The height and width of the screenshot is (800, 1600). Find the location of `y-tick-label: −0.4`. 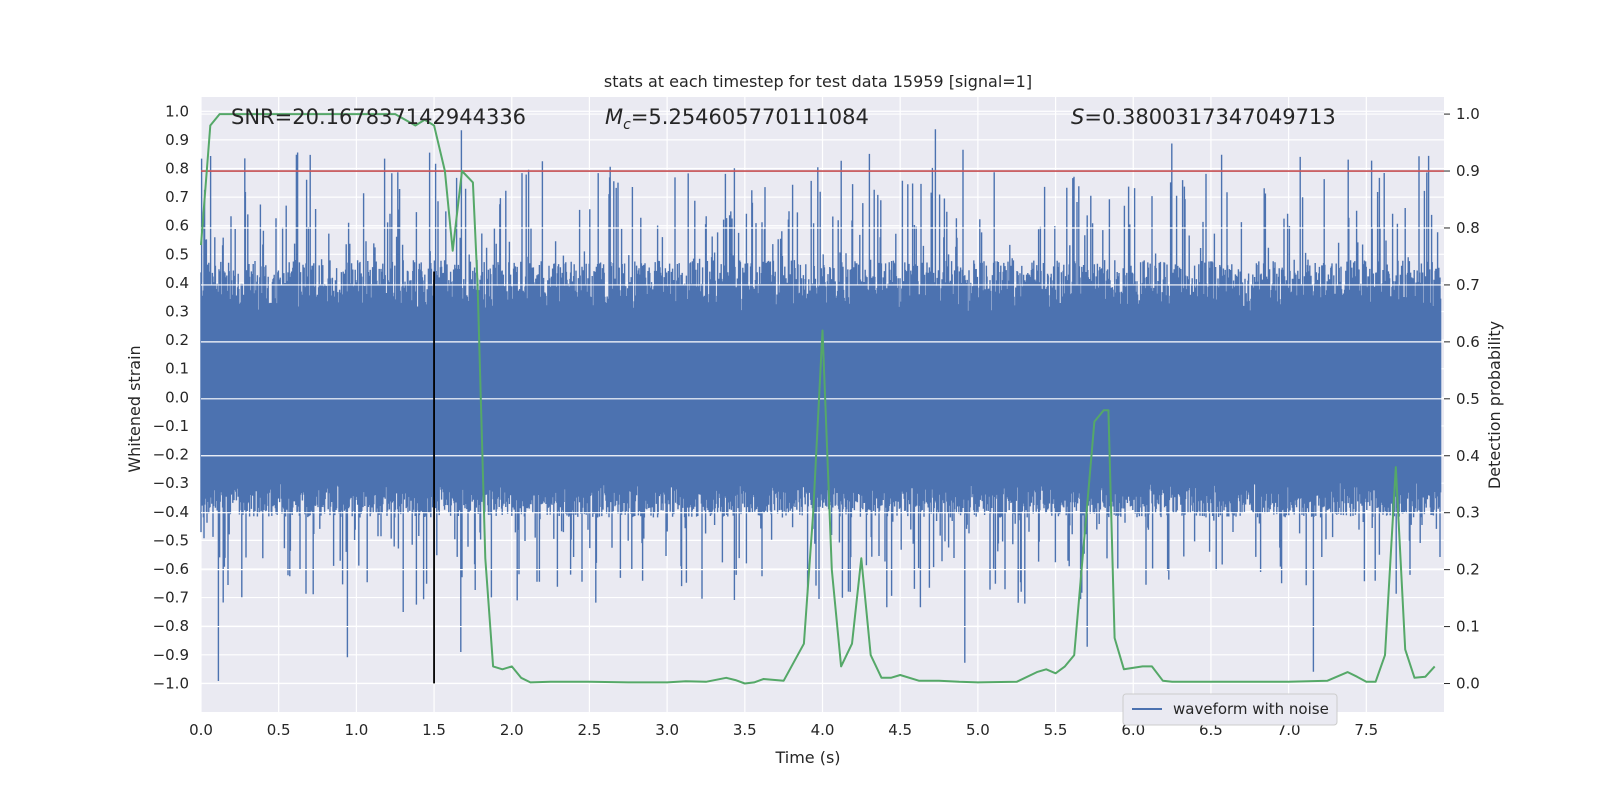

y-tick-label: −0.4 is located at coordinates (171, 512).